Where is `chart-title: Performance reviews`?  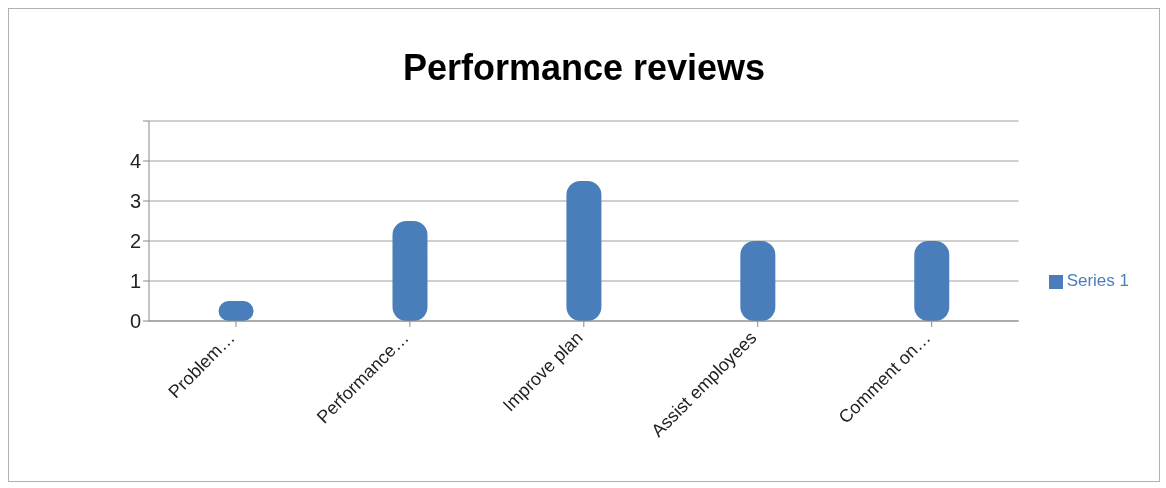 chart-title: Performance reviews is located at coordinates (584, 68).